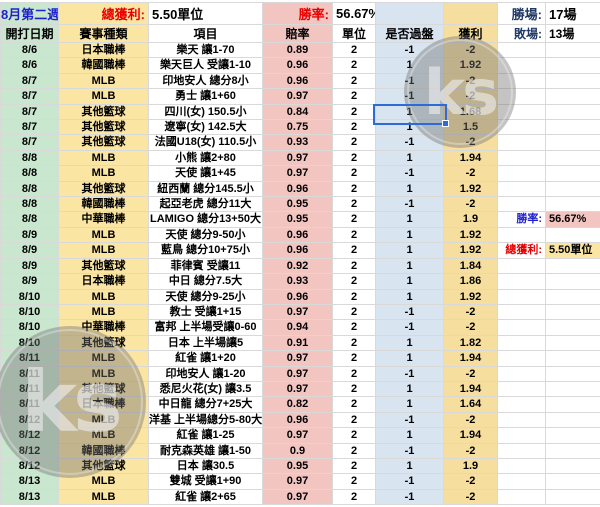  I want to click on cell-item: 悉尼火花(女) 讓3.5, so click(205, 389).